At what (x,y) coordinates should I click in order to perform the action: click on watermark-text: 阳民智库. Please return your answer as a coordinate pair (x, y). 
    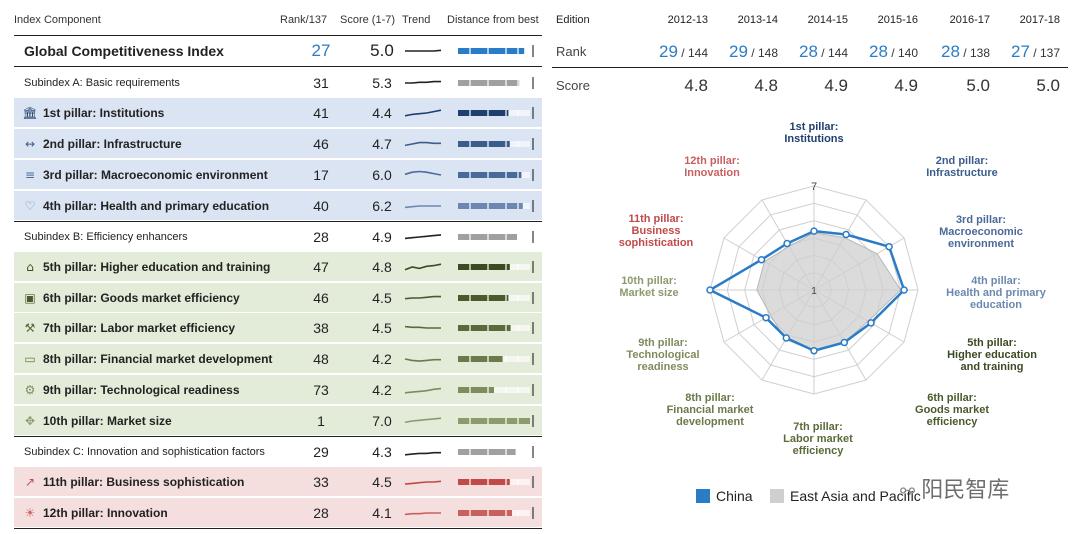
    Looking at the image, I should click on (965, 489).